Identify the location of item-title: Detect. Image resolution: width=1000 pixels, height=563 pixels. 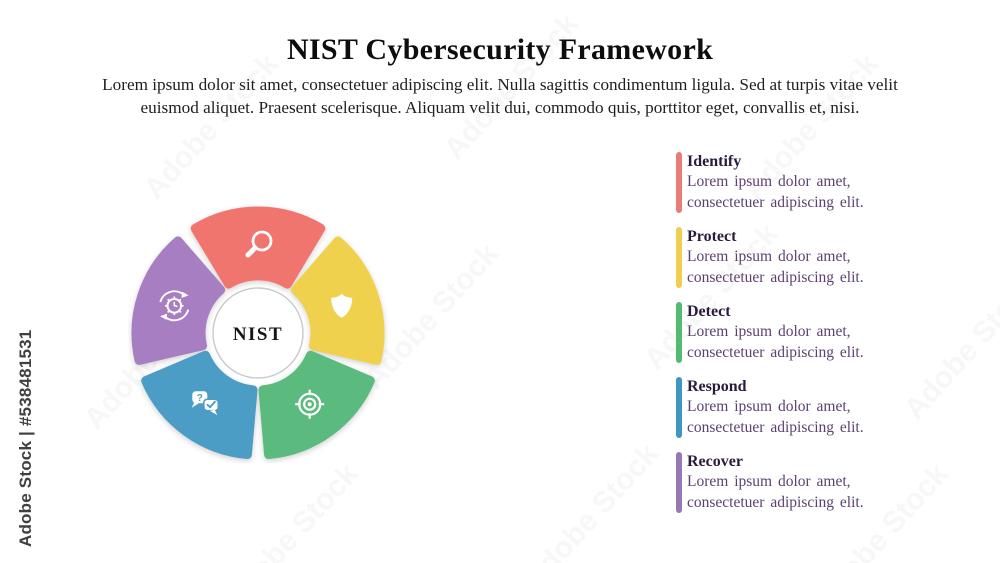
(709, 311).